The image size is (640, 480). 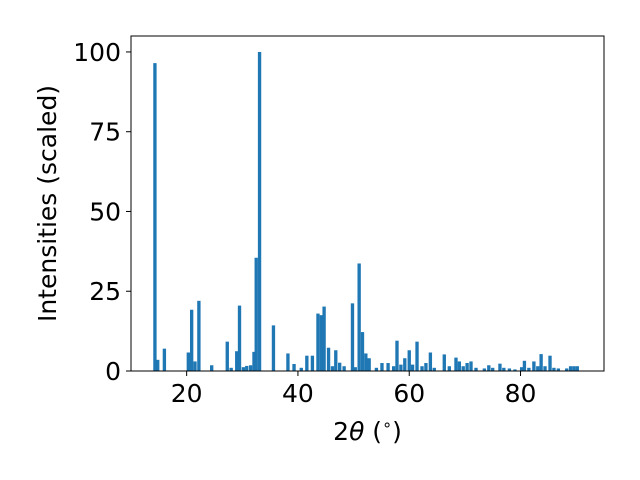 I want to click on x-tick-label: 40, so click(x=298, y=393).